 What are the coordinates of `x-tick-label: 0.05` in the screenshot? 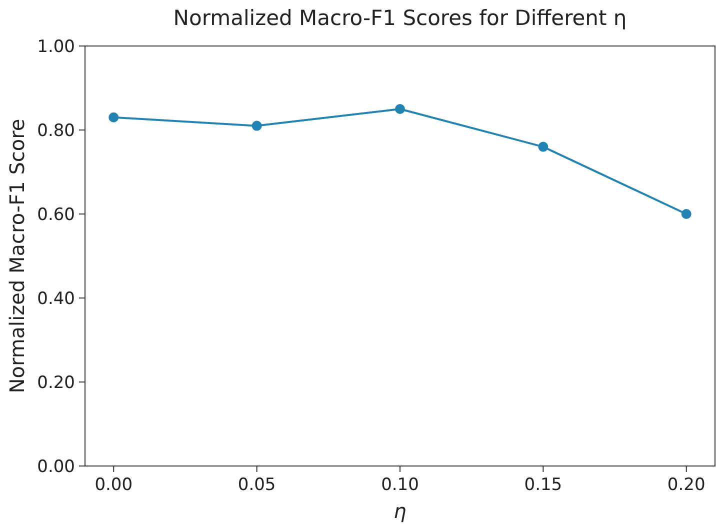 It's located at (257, 485).